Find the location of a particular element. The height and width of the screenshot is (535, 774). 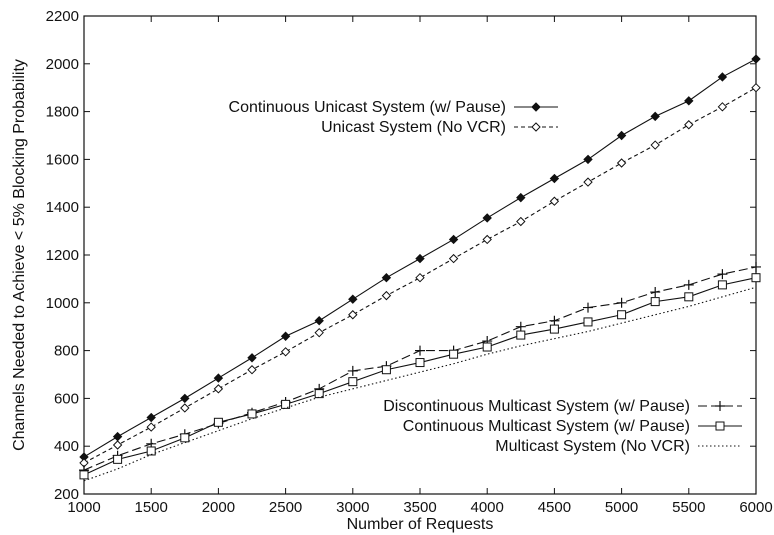

y-tick-label: 200 is located at coordinates (66, 494).